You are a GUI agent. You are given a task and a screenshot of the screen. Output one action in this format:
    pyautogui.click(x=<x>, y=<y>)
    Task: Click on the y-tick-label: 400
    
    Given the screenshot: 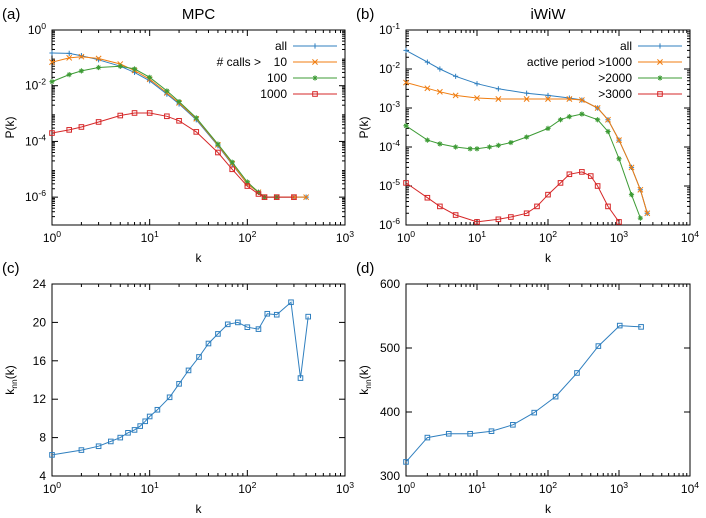 What is the action you would take?
    pyautogui.click(x=390, y=412)
    